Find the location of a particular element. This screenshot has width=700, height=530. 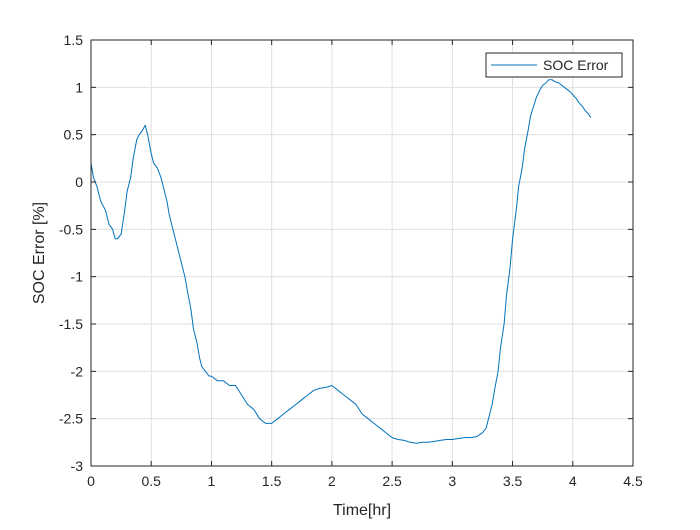

y-tick-label: 0 is located at coordinates (79, 182).